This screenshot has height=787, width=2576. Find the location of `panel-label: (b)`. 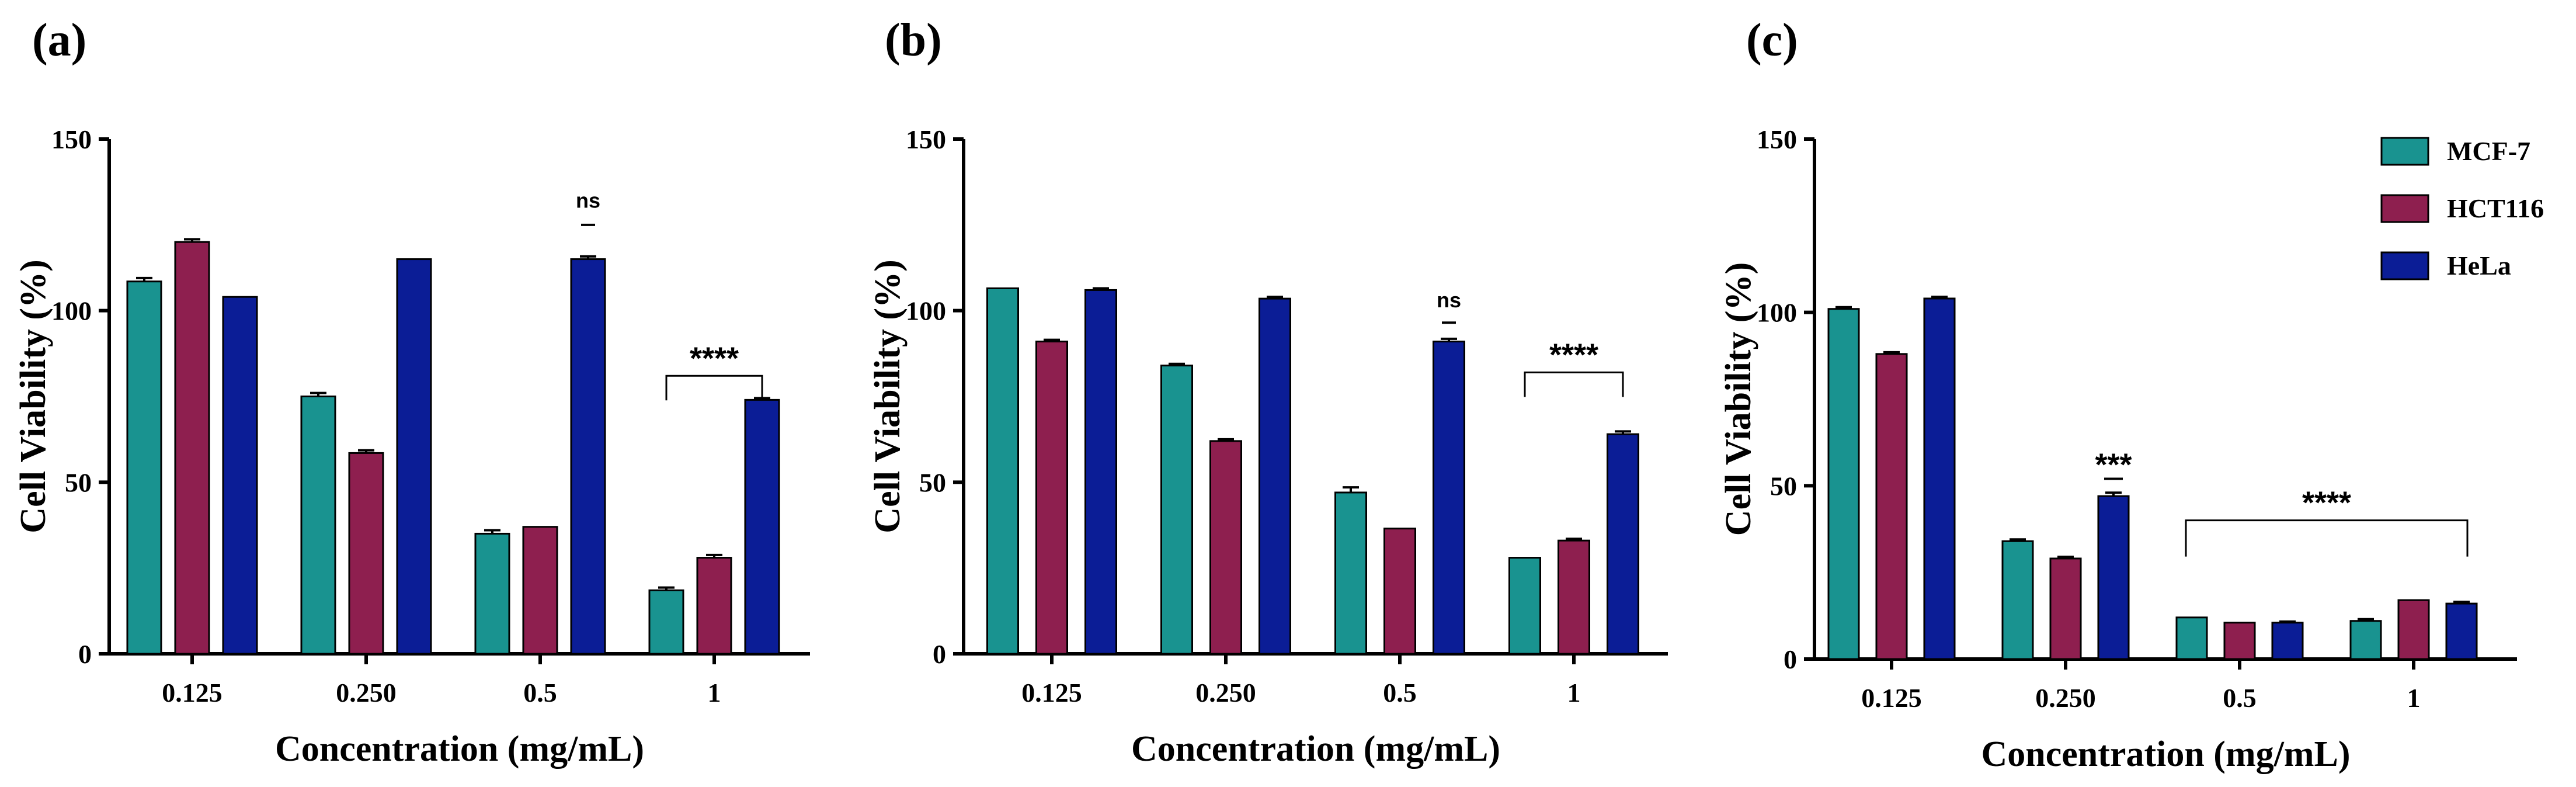

panel-label: (b) is located at coordinates (913, 40).